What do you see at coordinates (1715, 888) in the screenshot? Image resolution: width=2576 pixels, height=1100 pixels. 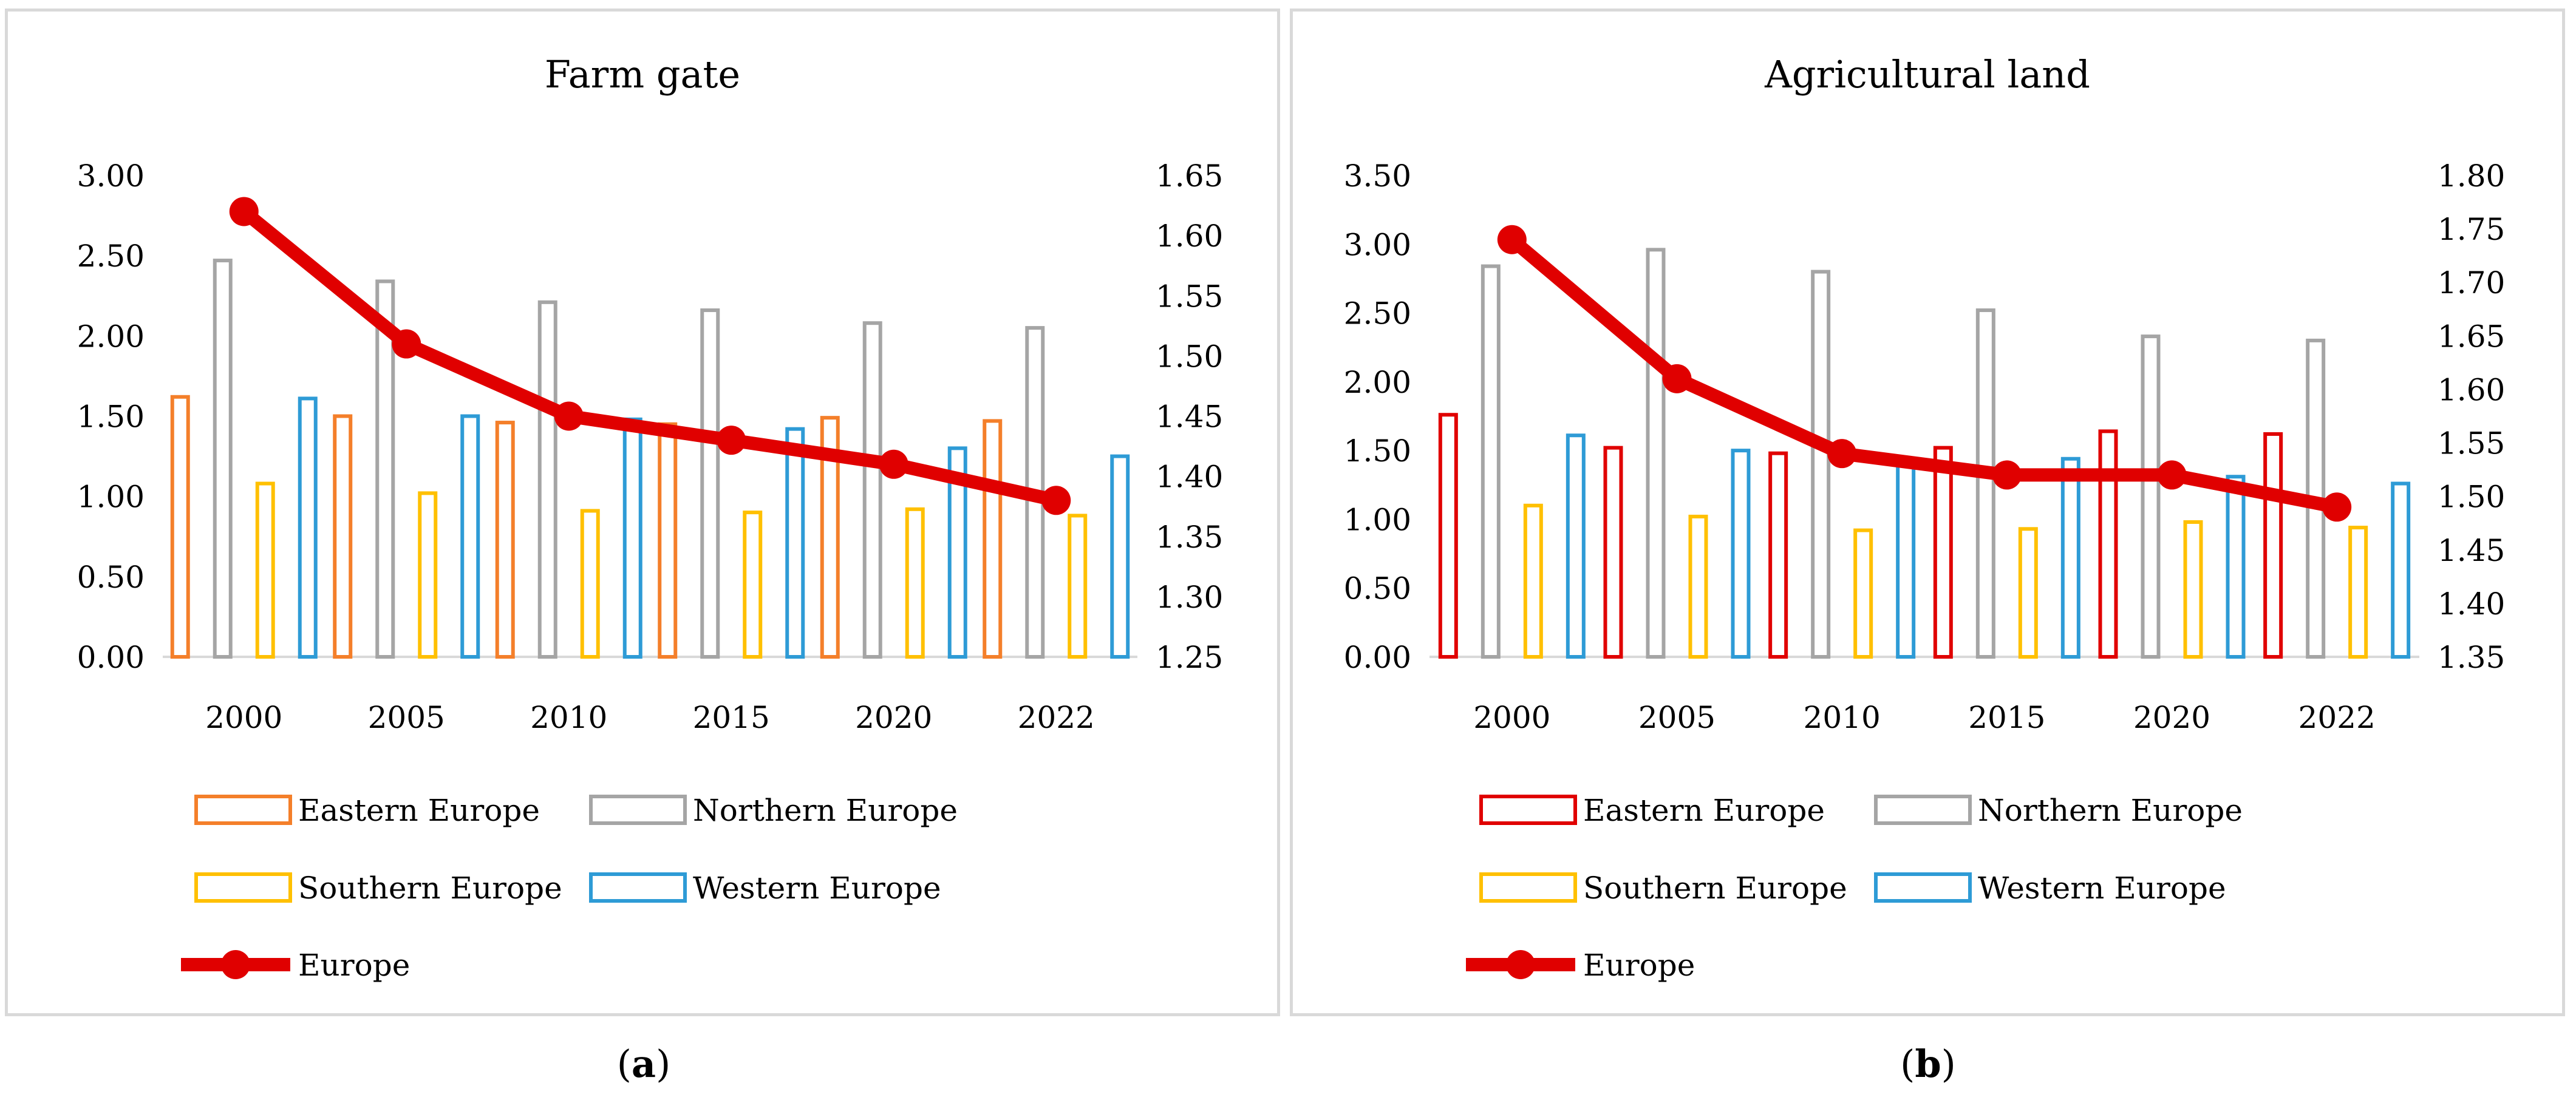 I see `legend-label: Southern Europe` at bounding box center [1715, 888].